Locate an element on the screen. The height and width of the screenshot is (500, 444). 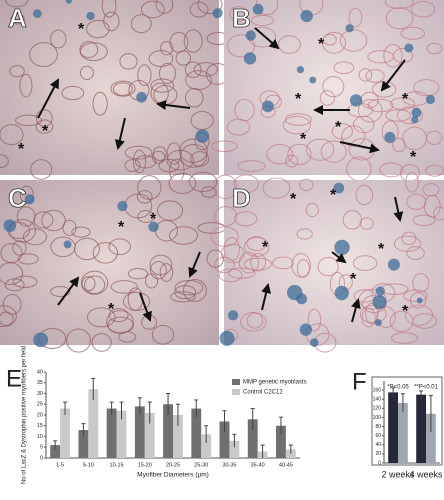
y-tick-label: 160 is located at coordinates (377, 390).